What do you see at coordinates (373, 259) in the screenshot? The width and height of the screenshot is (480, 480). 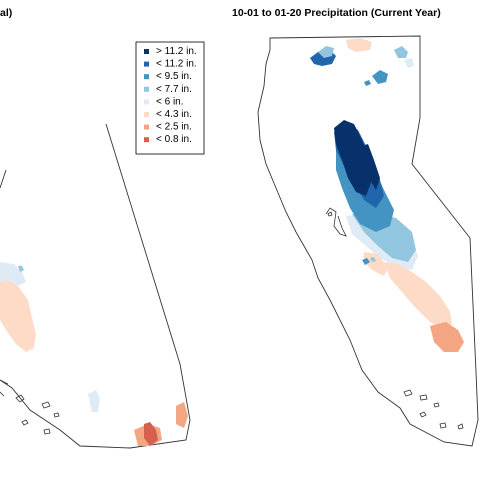 I see `right-region-coast-light` at bounding box center [373, 259].